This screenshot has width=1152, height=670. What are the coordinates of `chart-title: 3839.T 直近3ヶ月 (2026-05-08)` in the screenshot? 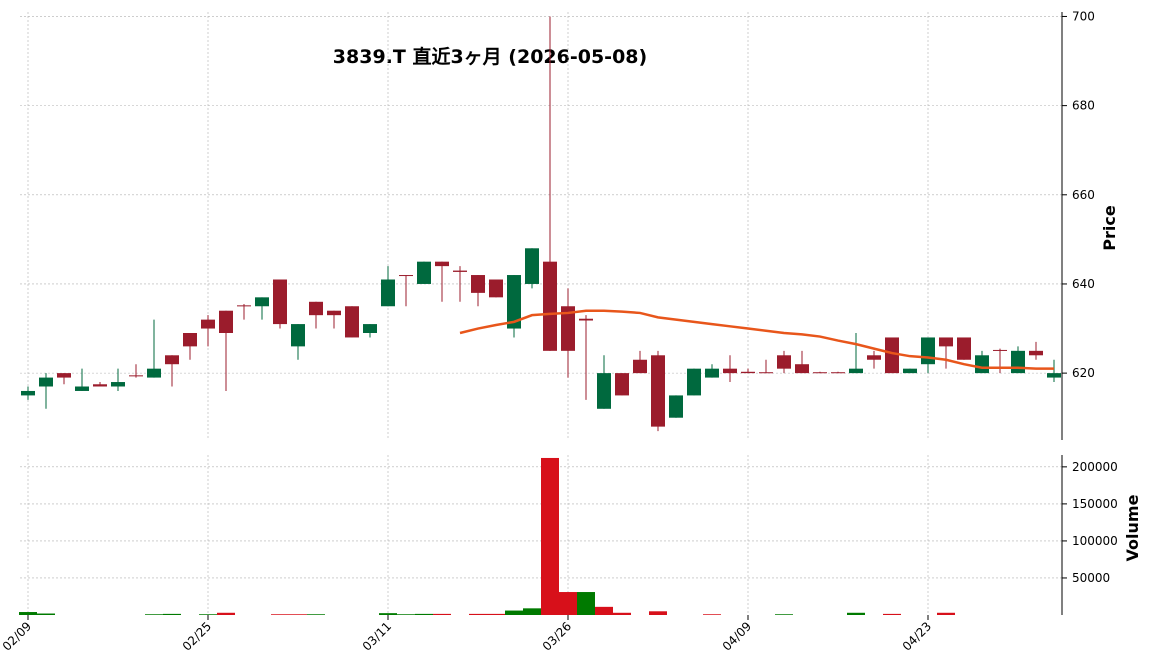 It's located at (490, 56).